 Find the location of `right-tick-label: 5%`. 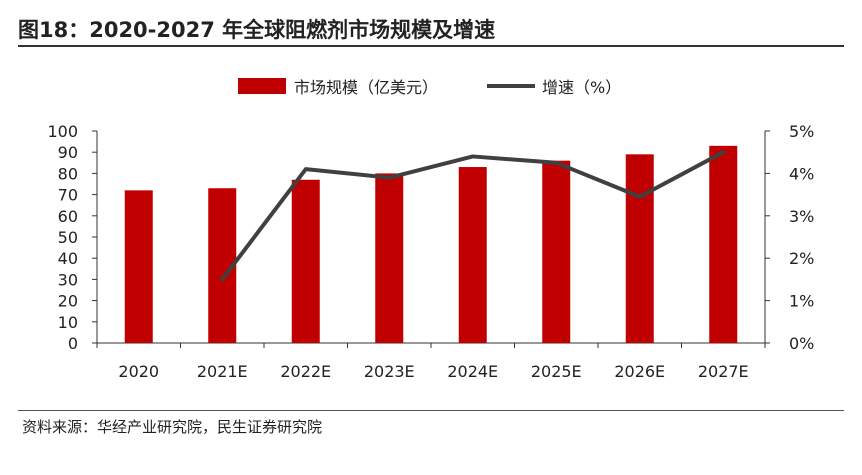

right-tick-label: 5% is located at coordinates (801, 131).